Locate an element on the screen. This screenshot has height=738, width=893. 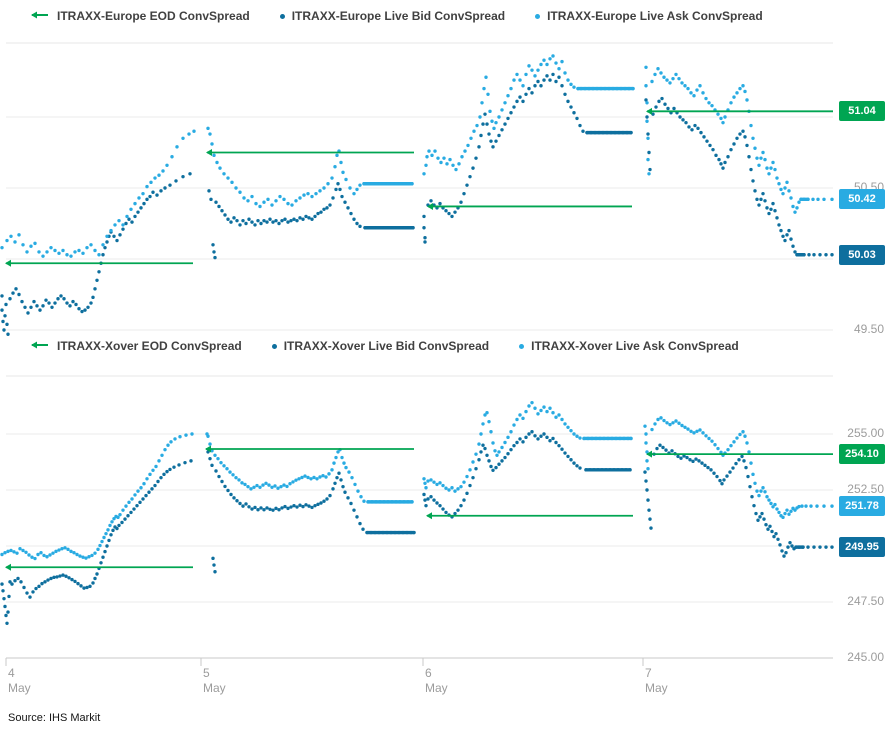
x-axis-label: 6 May is located at coordinates (436, 680).